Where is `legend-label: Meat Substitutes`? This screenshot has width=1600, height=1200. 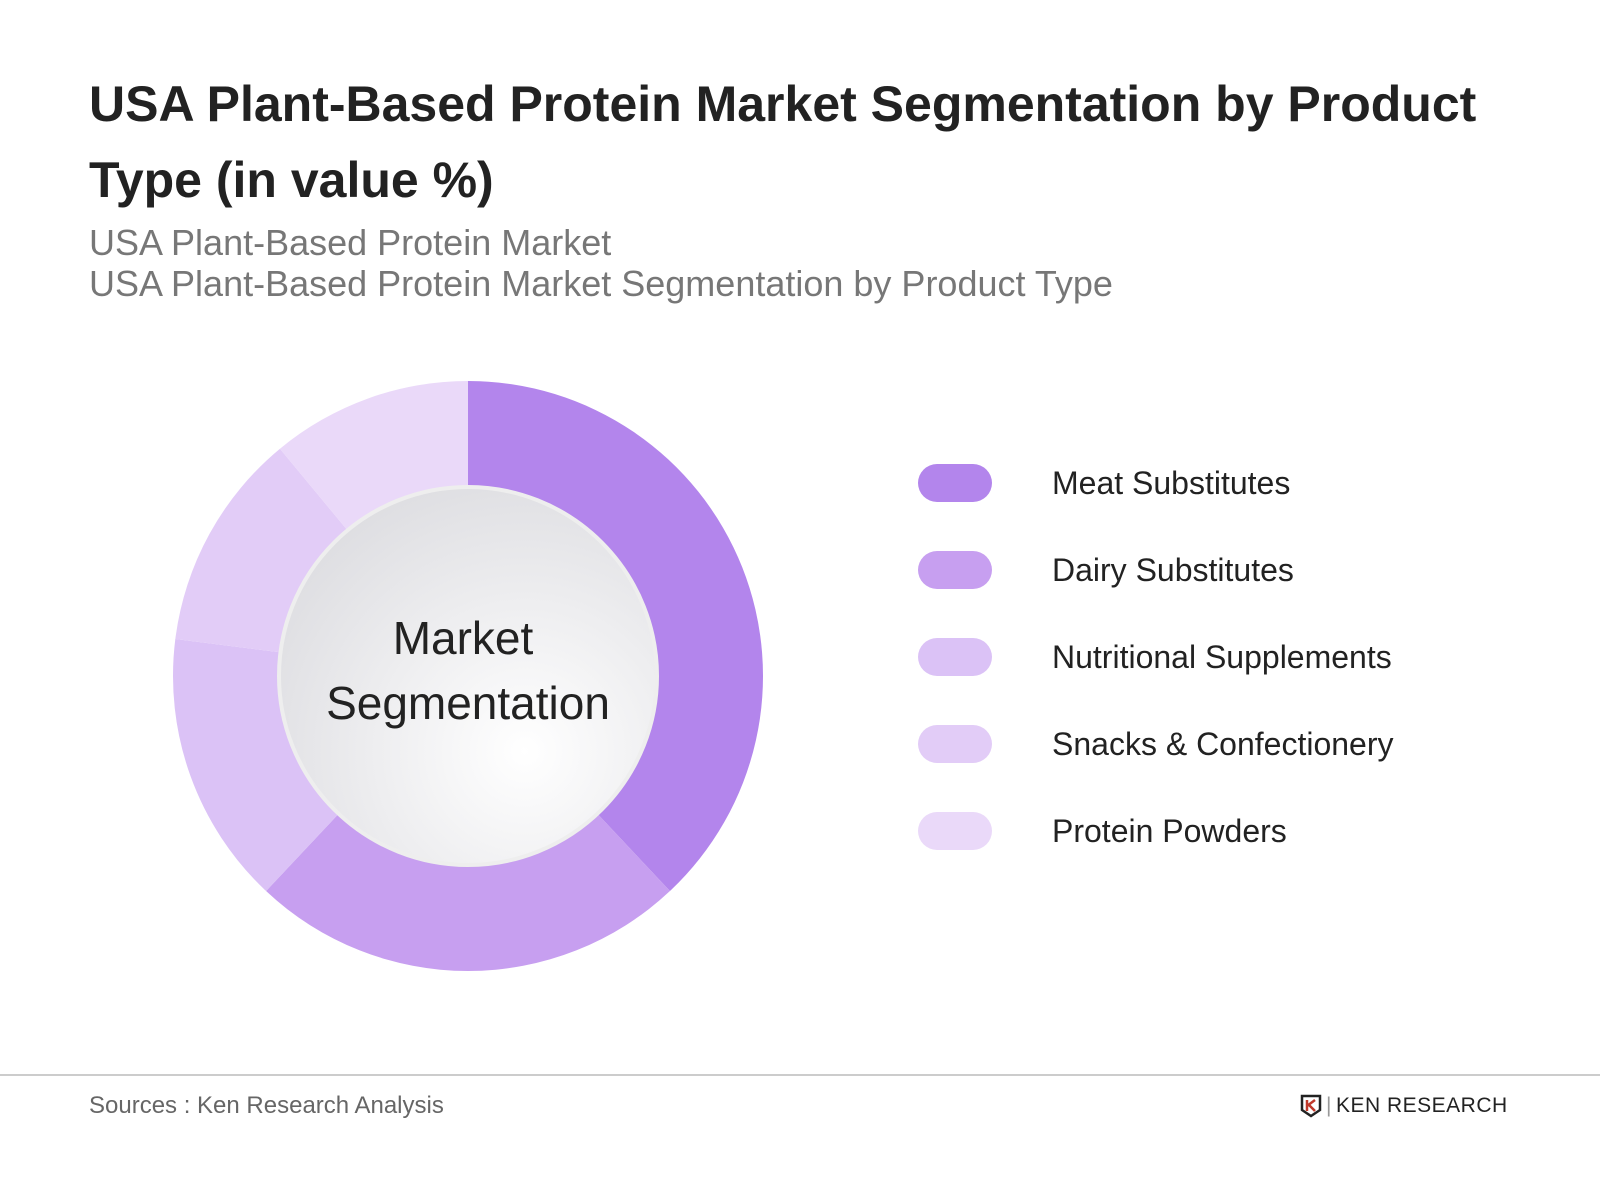 legend-label: Meat Substitutes is located at coordinates (1171, 482).